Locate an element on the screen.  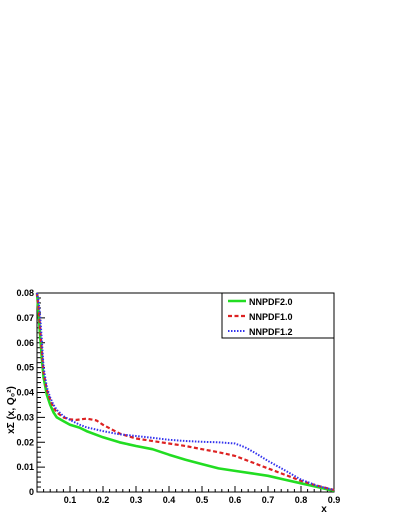
legend: NNPDF2.0 NNPDF1.0 NNPDF1.2 is located at coordinates (278, 315).